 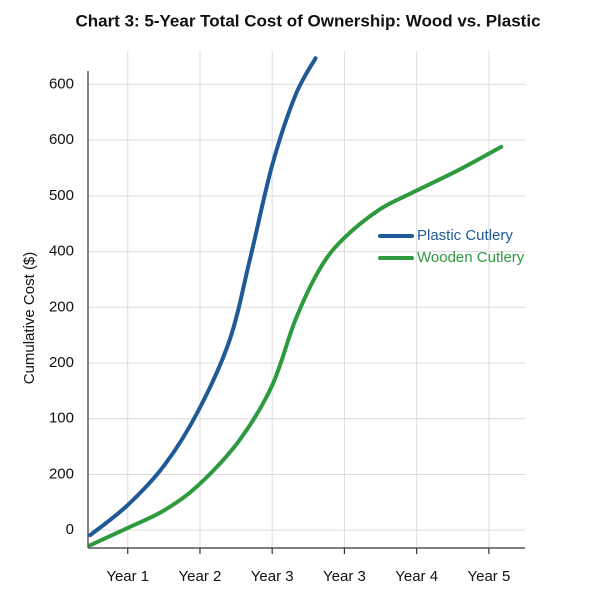 I want to click on y-tick-label: 100, so click(x=61, y=418).